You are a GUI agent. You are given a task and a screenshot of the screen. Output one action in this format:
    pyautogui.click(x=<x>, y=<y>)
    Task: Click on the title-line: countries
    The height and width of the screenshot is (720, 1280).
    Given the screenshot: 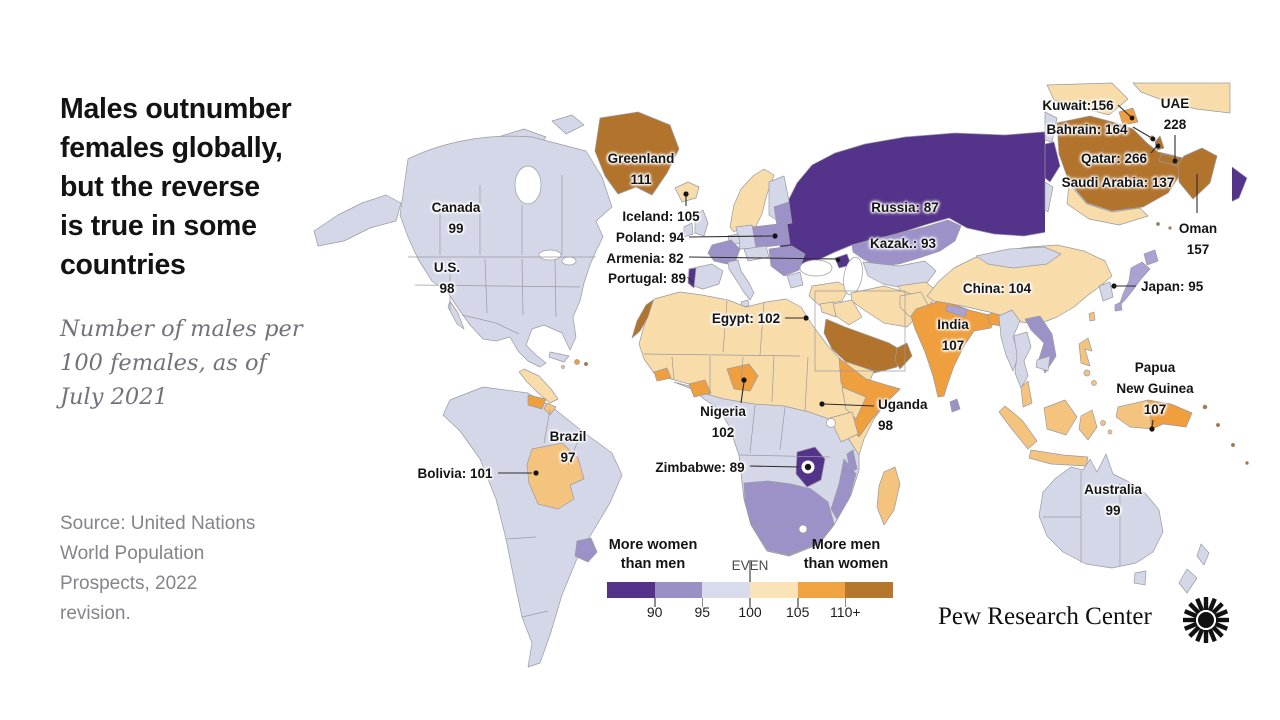 What is the action you would take?
    pyautogui.click(x=123, y=265)
    